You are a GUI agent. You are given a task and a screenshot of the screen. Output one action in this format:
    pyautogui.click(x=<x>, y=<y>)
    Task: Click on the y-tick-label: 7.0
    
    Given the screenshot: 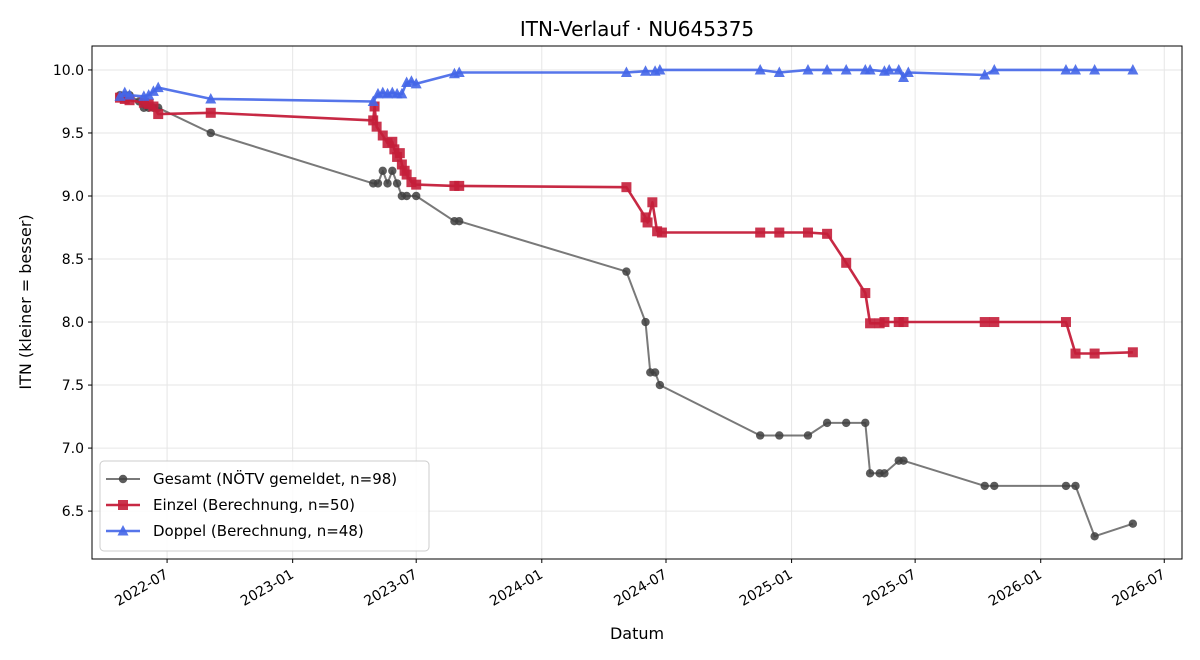 What is the action you would take?
    pyautogui.click(x=73, y=449)
    